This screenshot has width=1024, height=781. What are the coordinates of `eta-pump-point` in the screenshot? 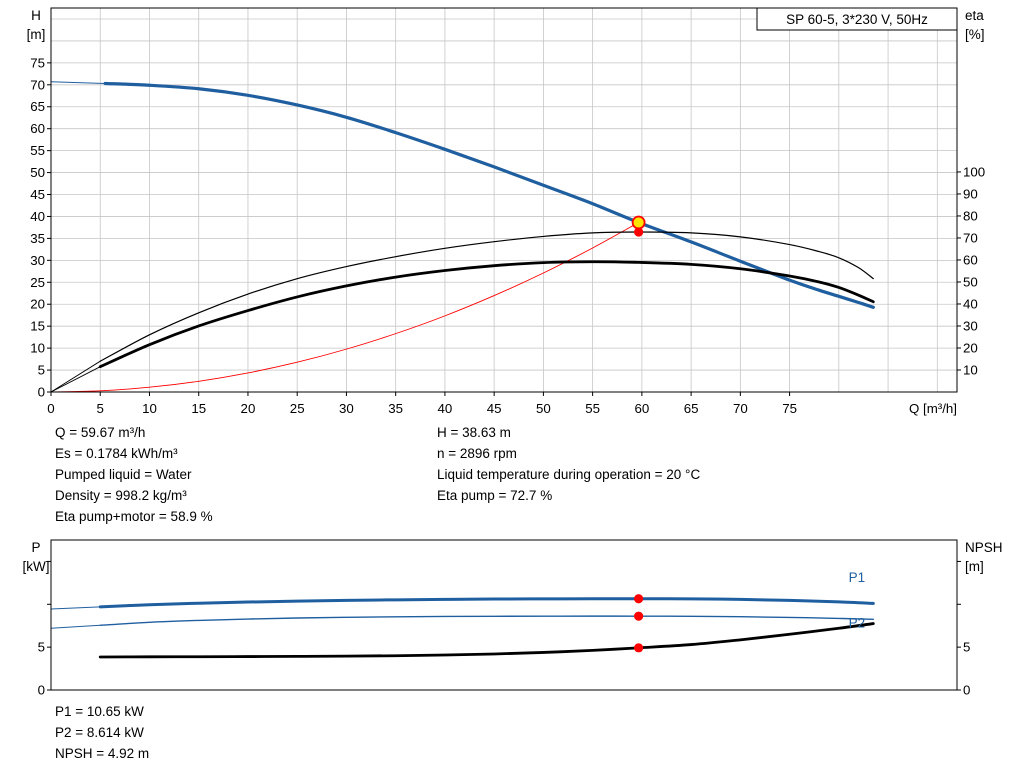 It's located at (639, 232).